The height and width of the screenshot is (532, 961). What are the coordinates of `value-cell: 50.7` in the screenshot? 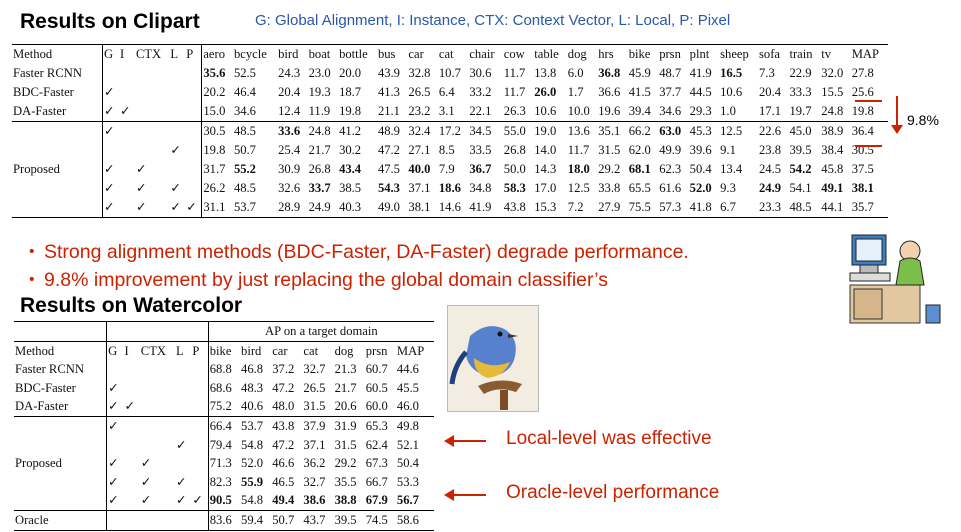 It's located at (244, 150).